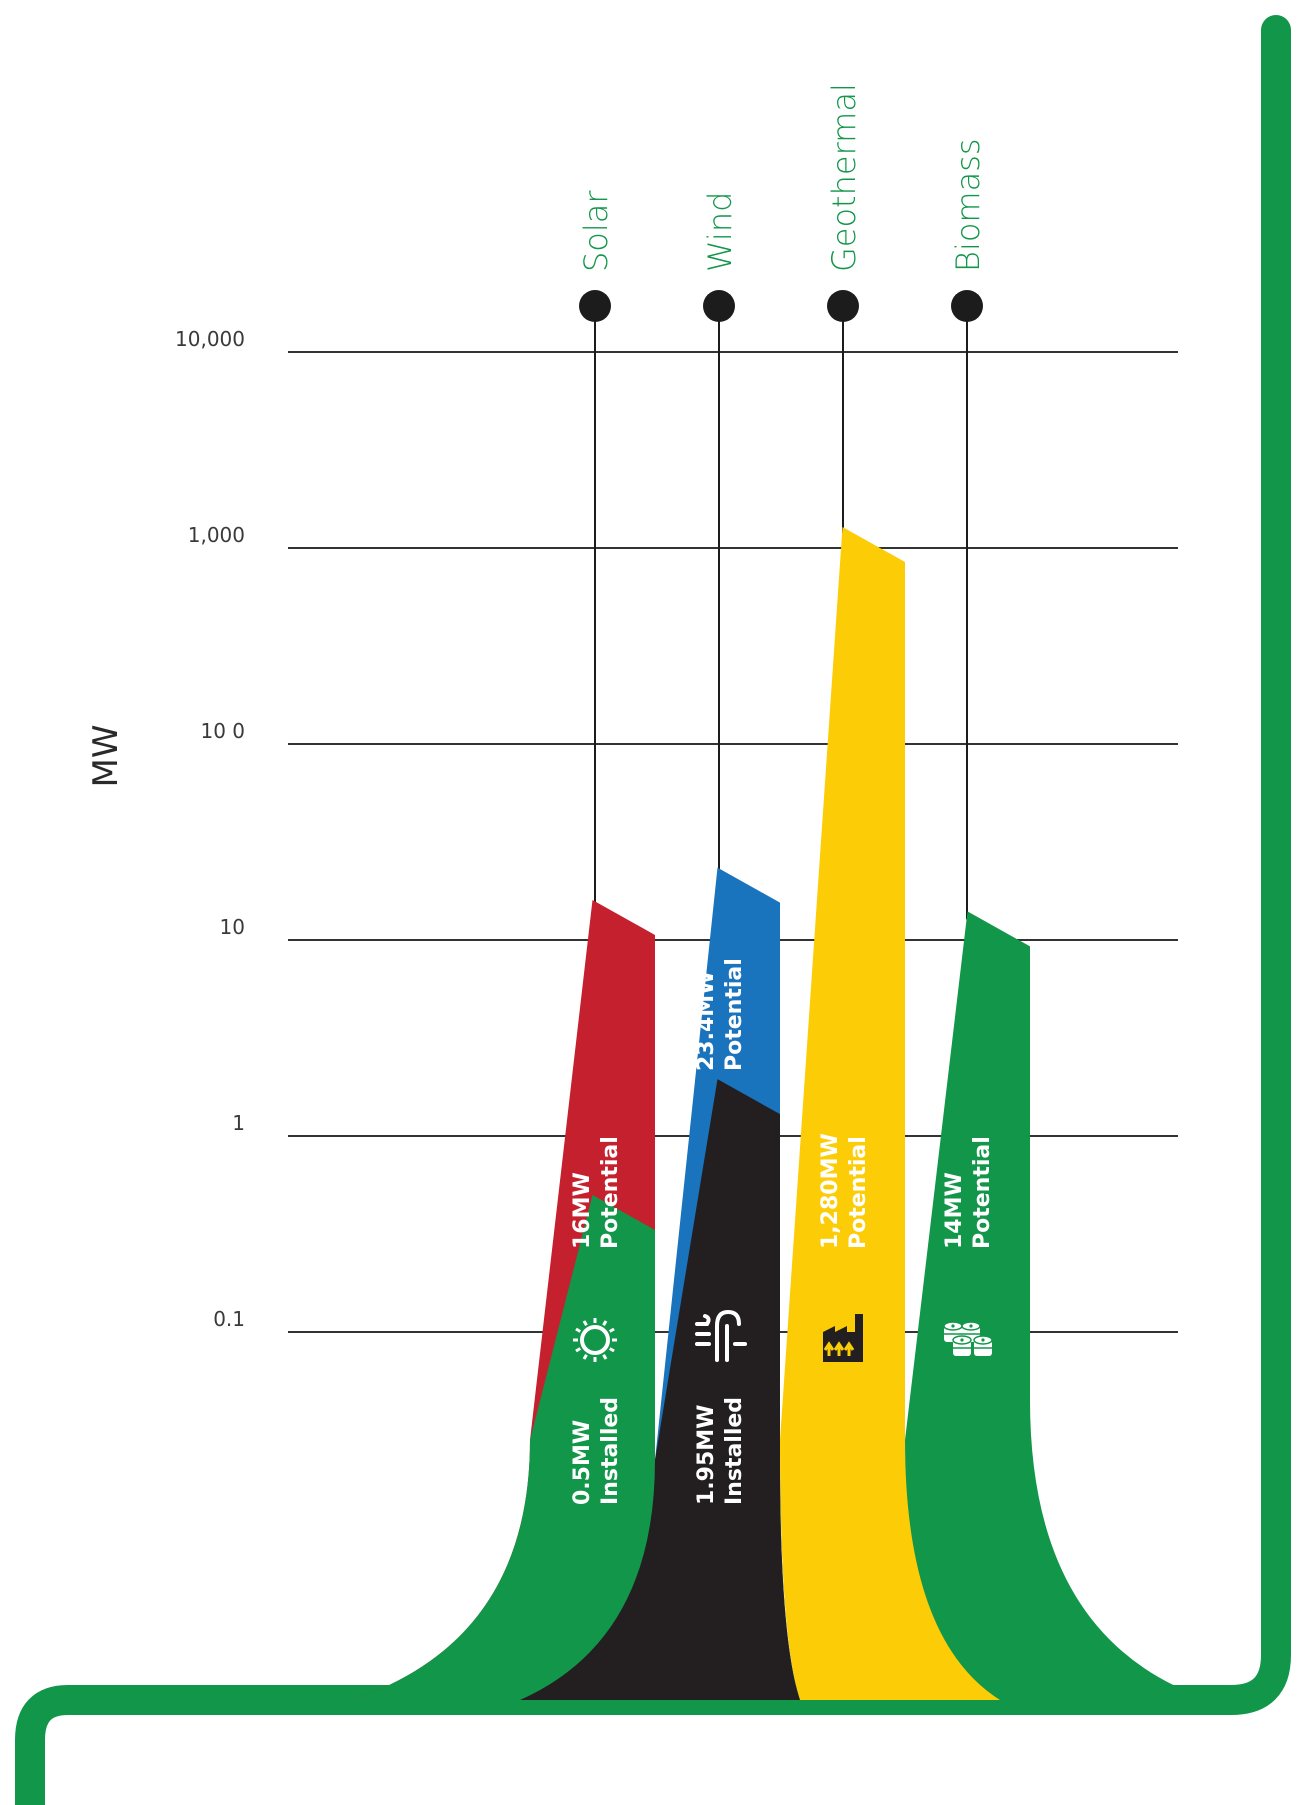 This screenshot has width=1307, height=1805. I want to click on potential-label-solar: 16MW Potential, so click(596, 1192).